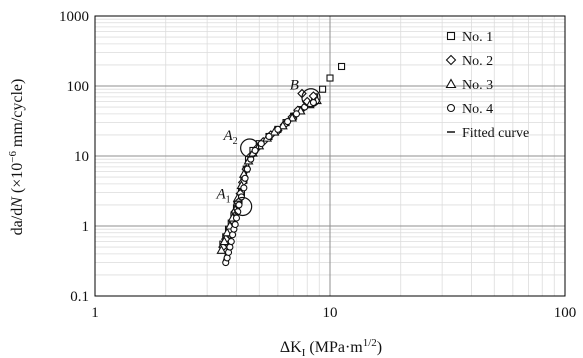 The image size is (583, 358). I want to click on x-tick-label: 1, so click(95, 313).